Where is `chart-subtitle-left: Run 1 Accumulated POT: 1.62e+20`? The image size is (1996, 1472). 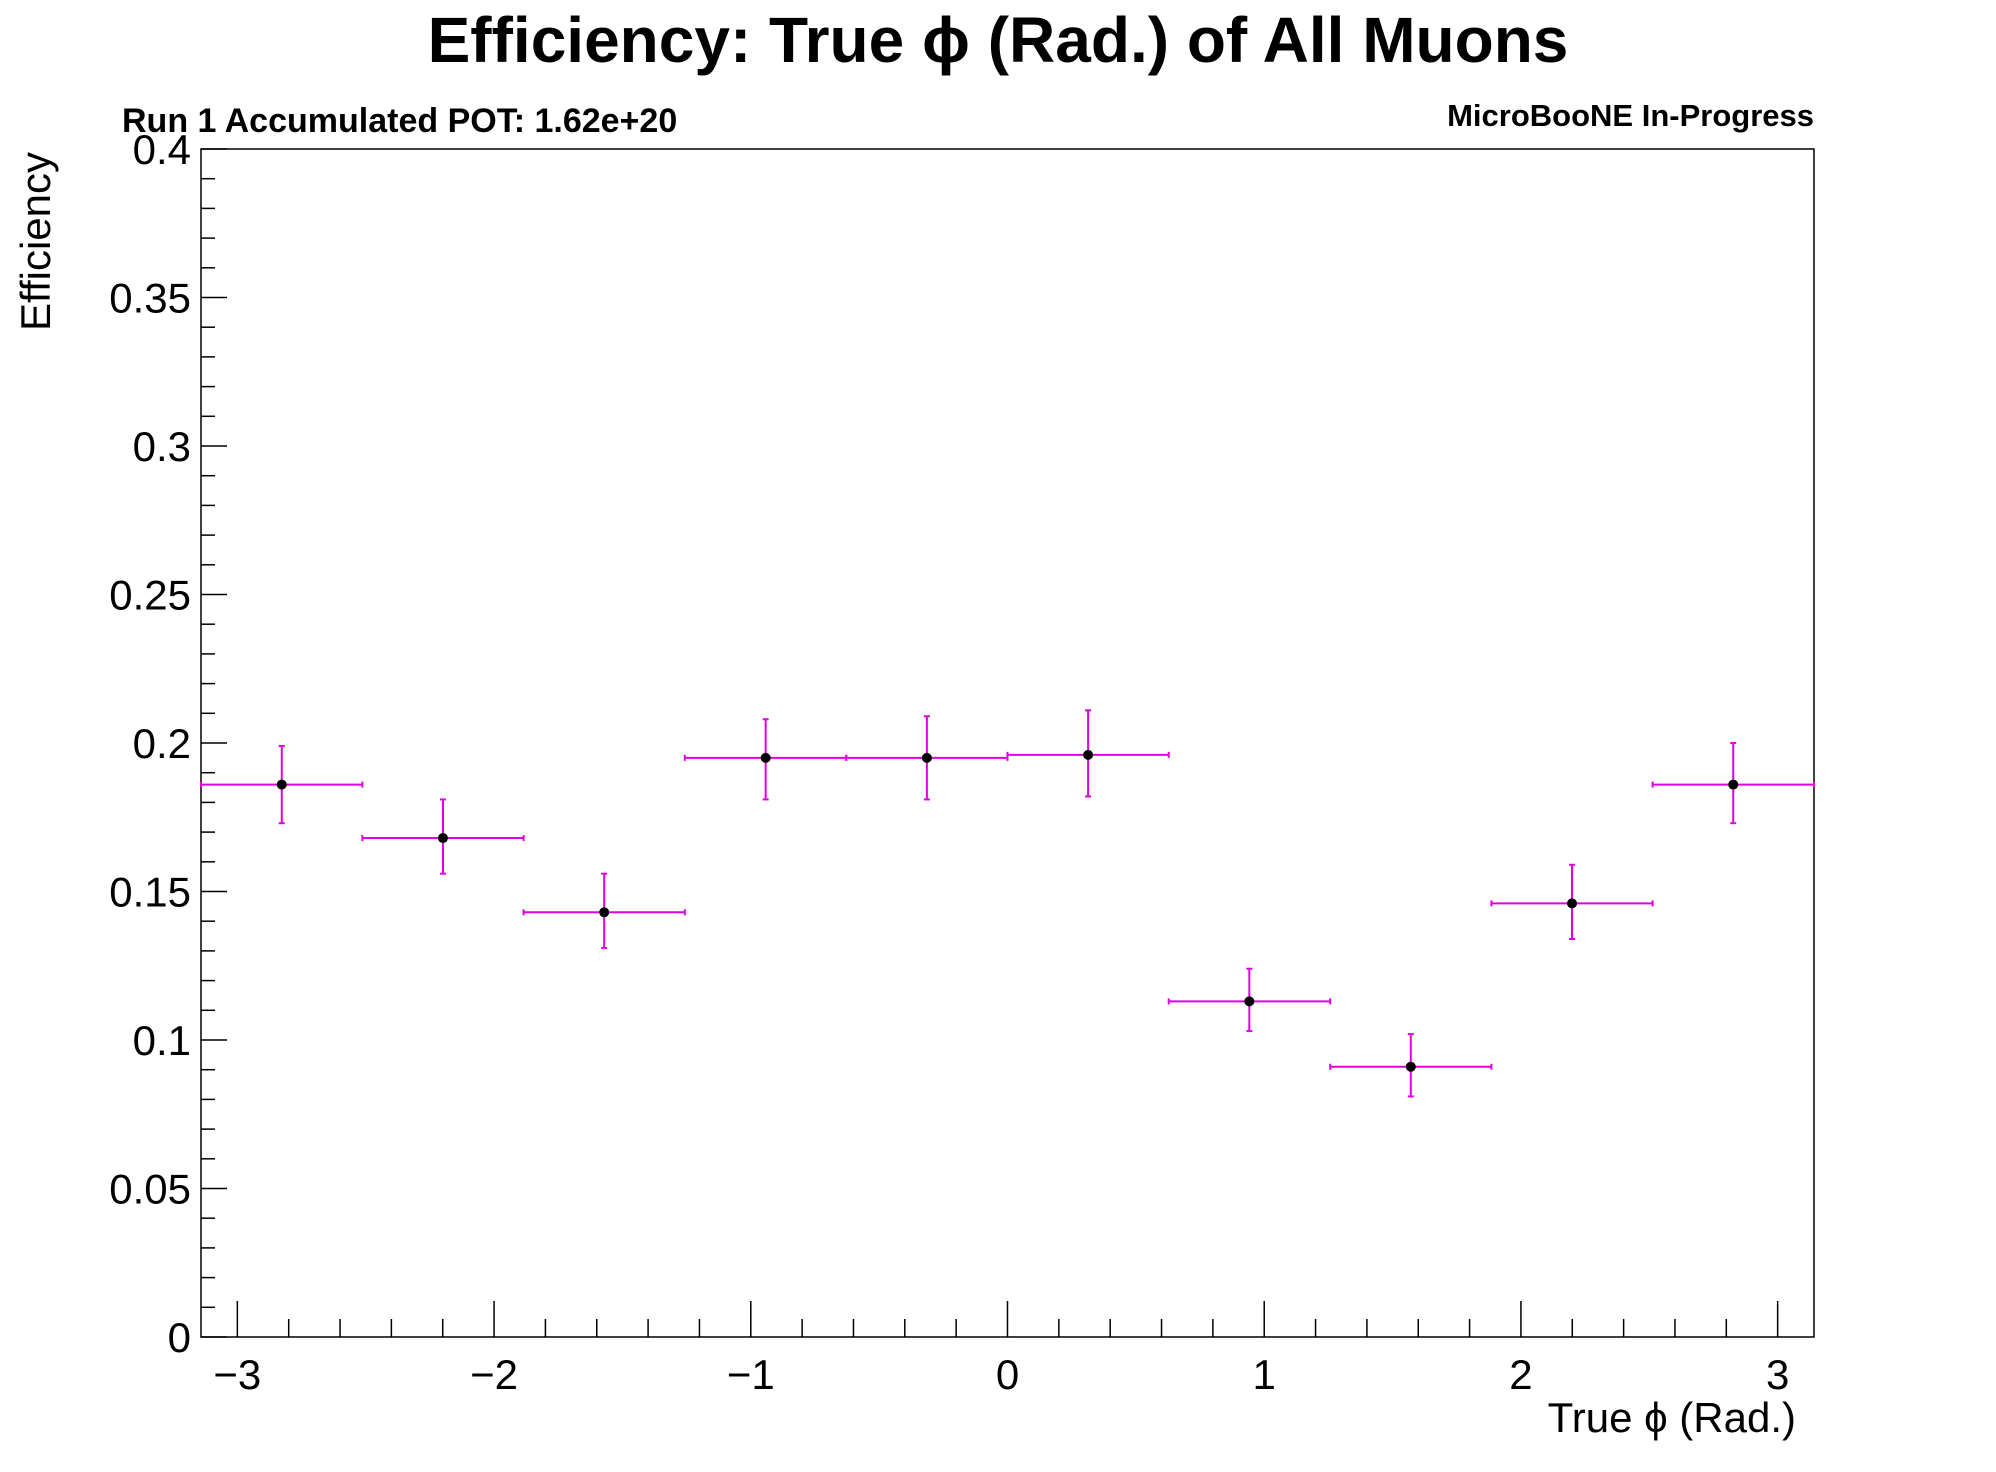 chart-subtitle-left: Run 1 Accumulated POT: 1.62e+20 is located at coordinates (399, 121).